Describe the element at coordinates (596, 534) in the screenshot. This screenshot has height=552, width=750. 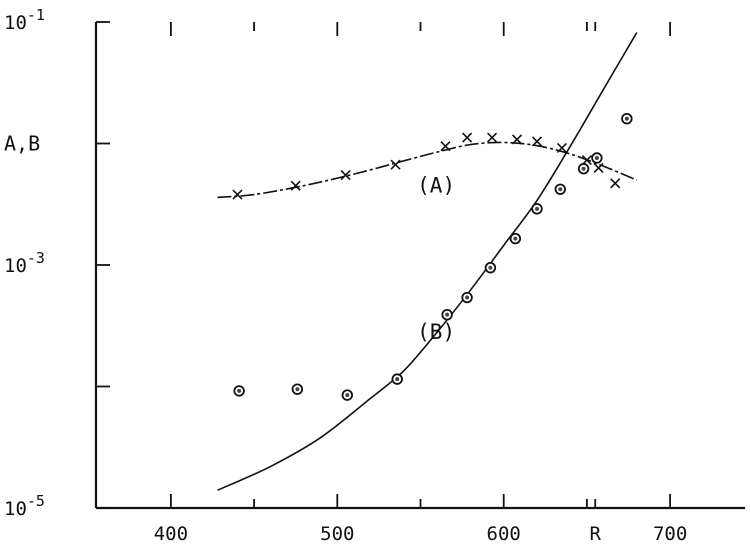
I see `x-marker-label: R` at that location.